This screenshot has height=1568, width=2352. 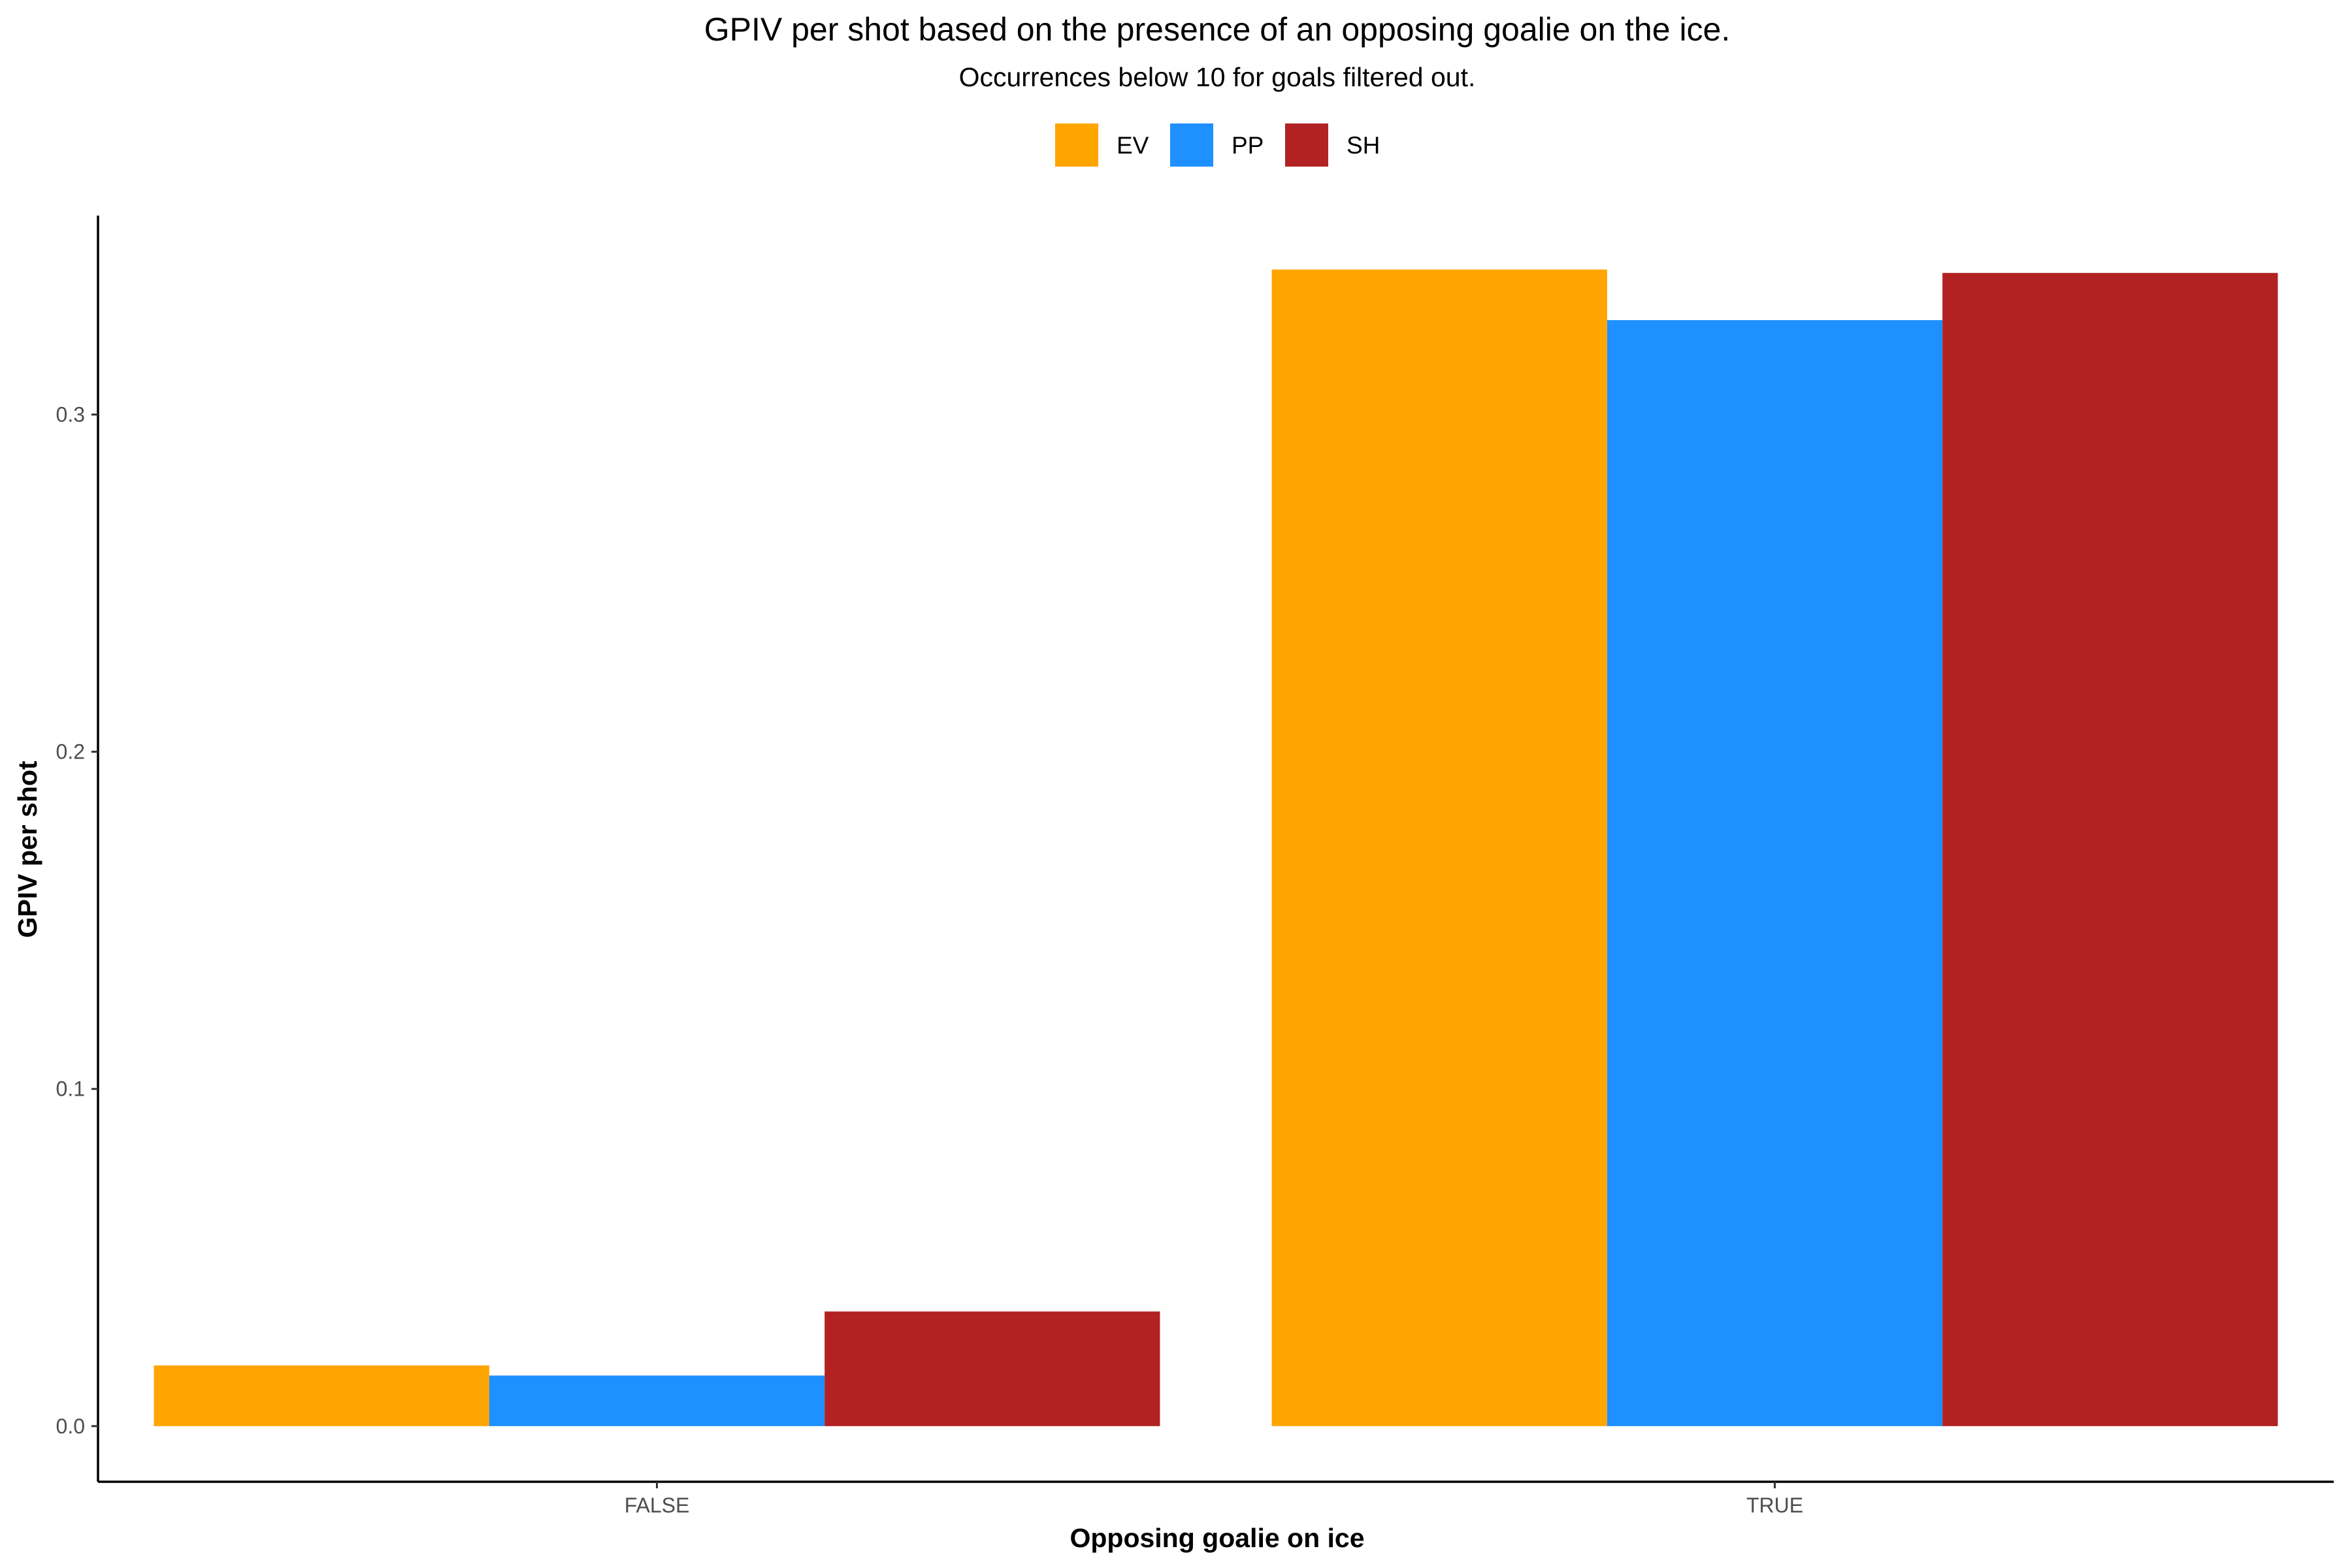 What do you see at coordinates (77, 920) in the screenshot?
I see `y-axis-ticks: 0.0 0.1 0.2 0.3` at bounding box center [77, 920].